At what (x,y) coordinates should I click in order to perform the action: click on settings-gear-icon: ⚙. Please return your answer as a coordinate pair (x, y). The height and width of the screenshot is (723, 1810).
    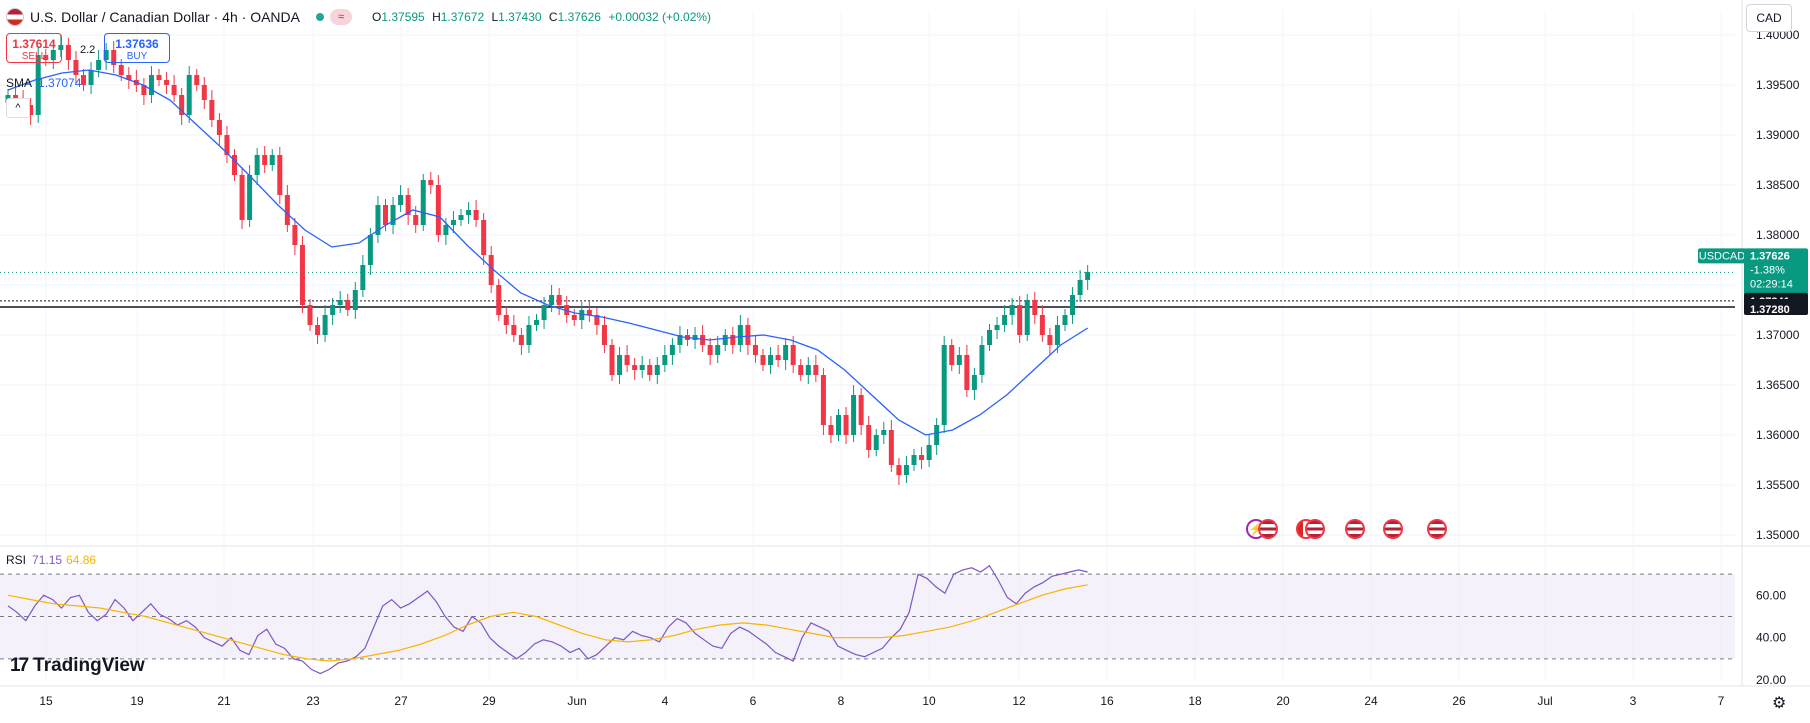
    Looking at the image, I should click on (1779, 703).